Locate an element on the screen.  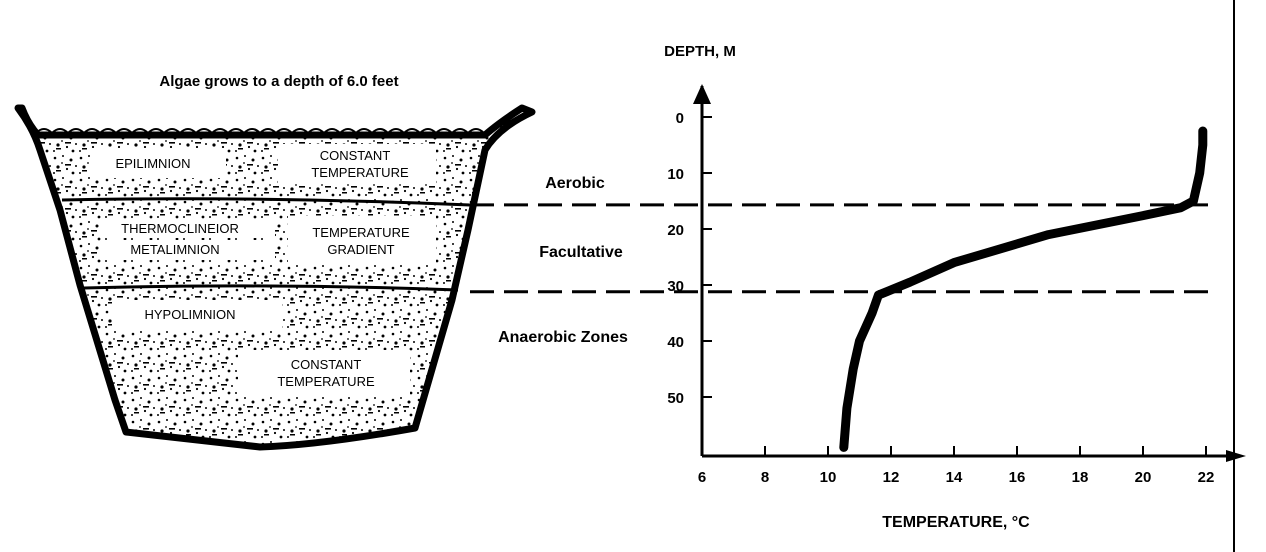
constant-temp-bottom-line1: CONSTANT is located at coordinates (326, 364).